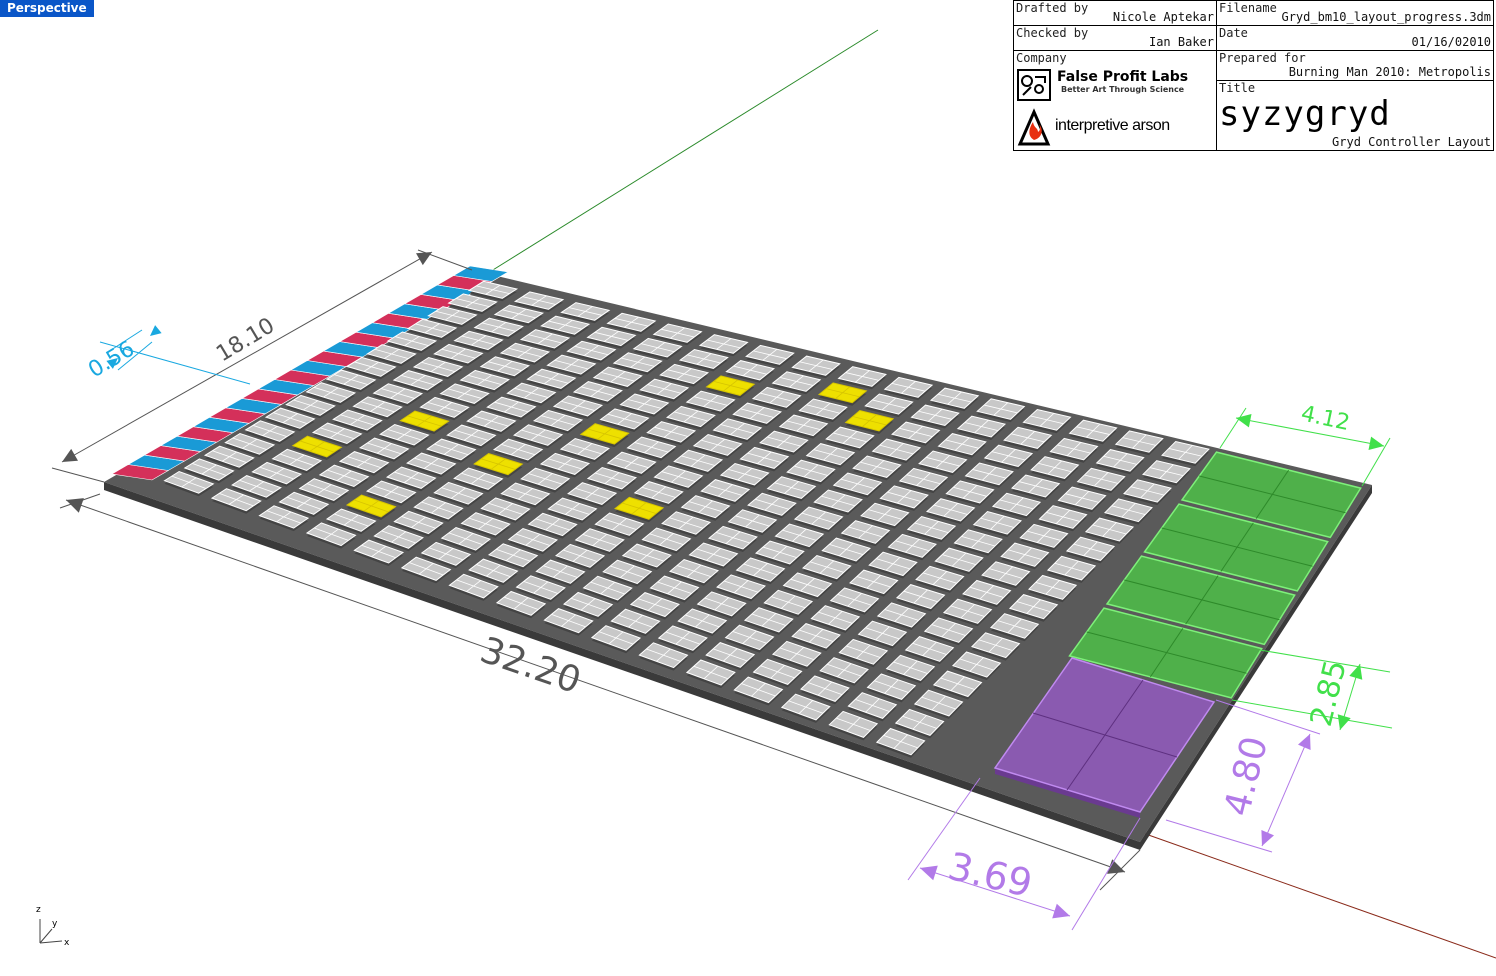  Describe the element at coordinates (1115, 38) in the screenshot. I see `checked-by-cell: Checked by Ian Baker` at that location.